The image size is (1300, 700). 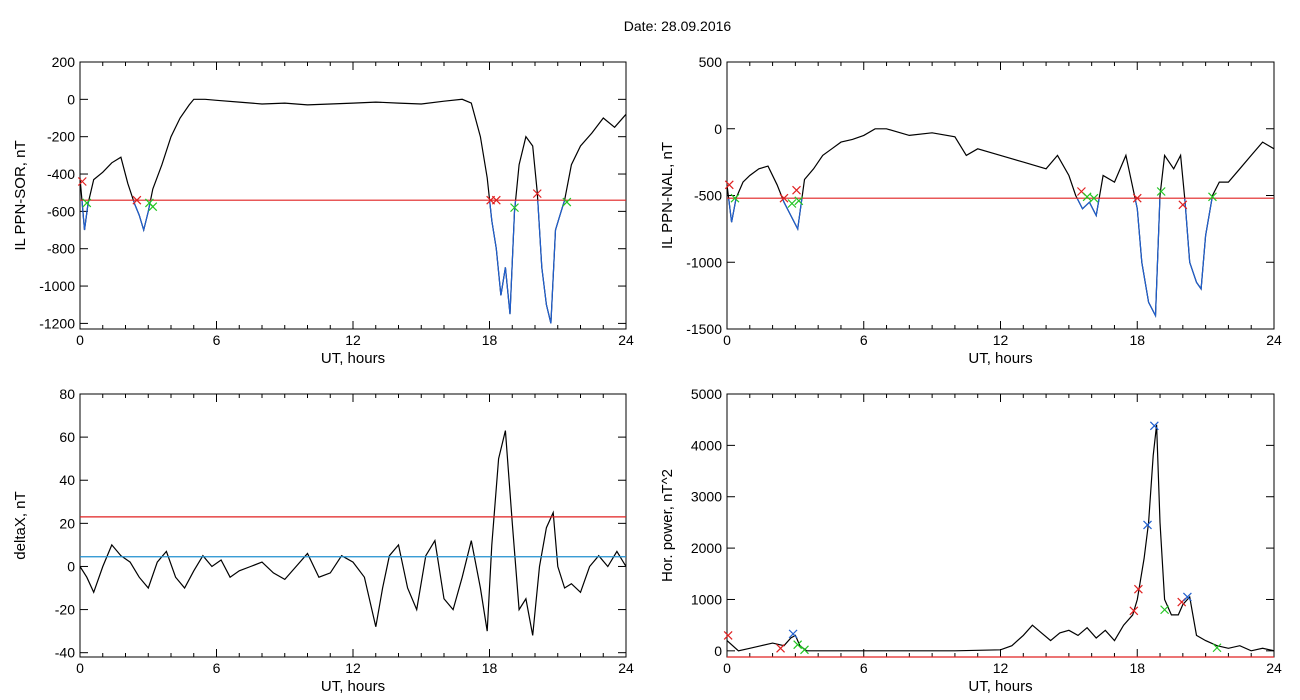 What do you see at coordinates (61, 137) in the screenshot?
I see `y-tick-label: -200` at bounding box center [61, 137].